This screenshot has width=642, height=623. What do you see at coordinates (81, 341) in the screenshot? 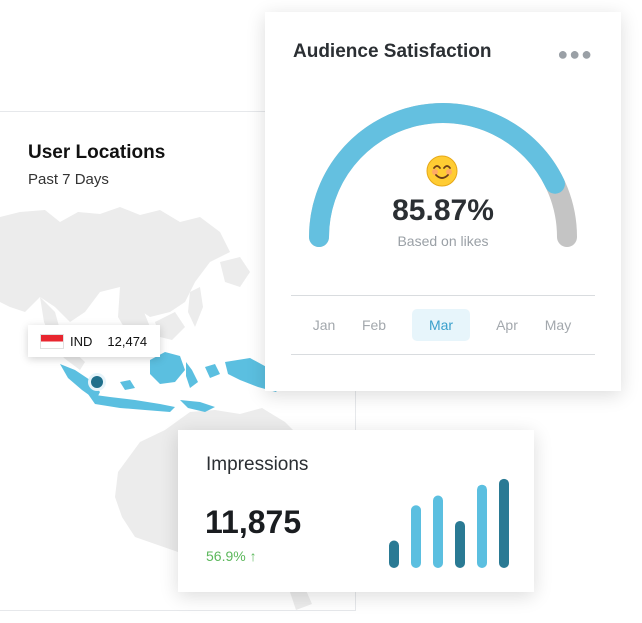
I see `tooltip-country: IND` at bounding box center [81, 341].